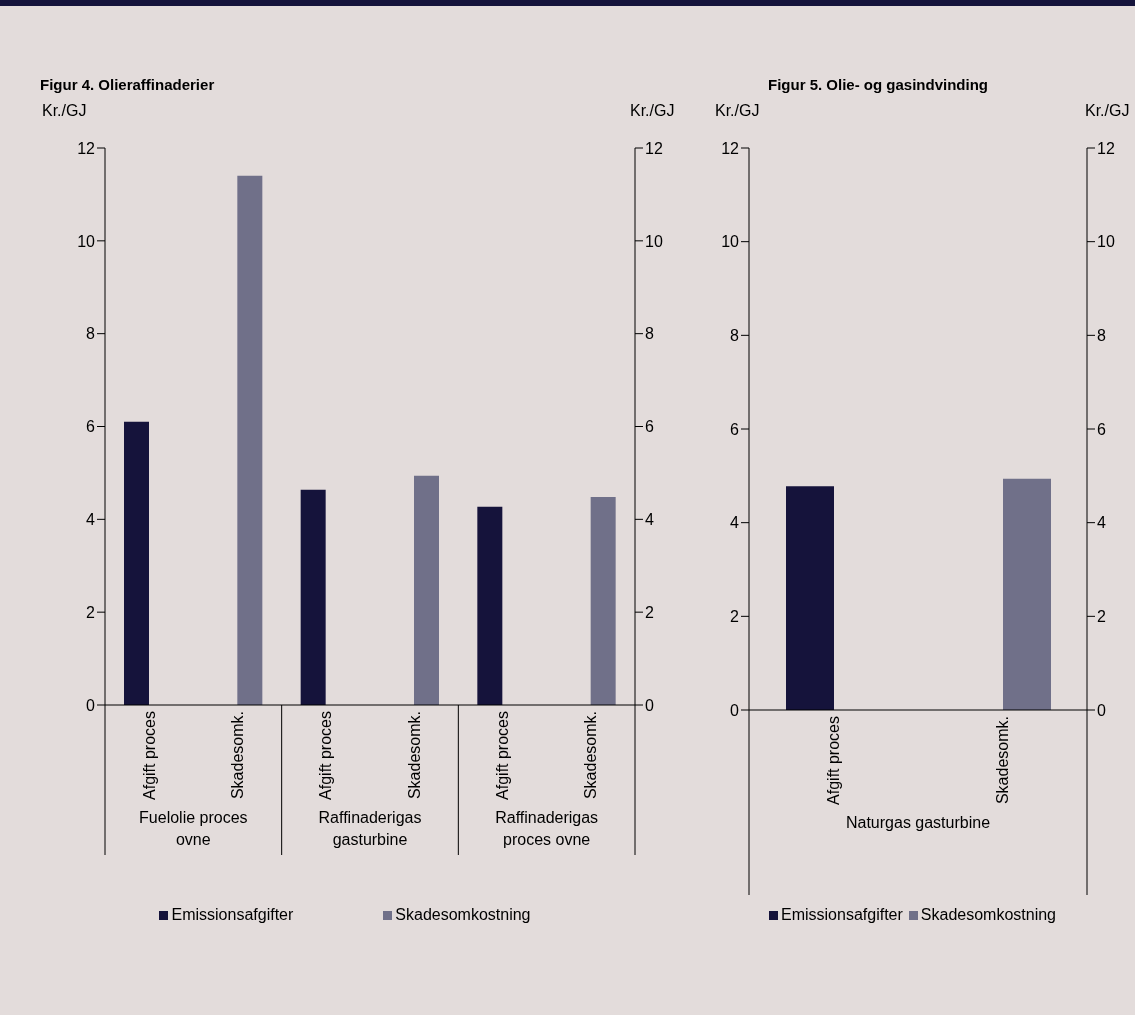 The height and width of the screenshot is (1015, 1135). What do you see at coordinates (370, 828) in the screenshot?
I see `text: Raffinaderigas gasturbine` at bounding box center [370, 828].